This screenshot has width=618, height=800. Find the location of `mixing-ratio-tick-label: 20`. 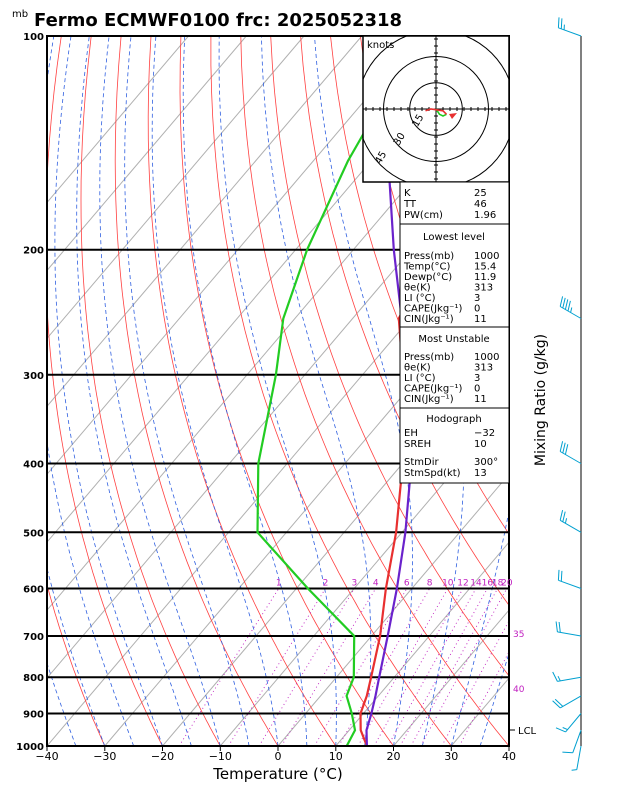

mixing-ratio-tick-label: 20 is located at coordinates (507, 584).